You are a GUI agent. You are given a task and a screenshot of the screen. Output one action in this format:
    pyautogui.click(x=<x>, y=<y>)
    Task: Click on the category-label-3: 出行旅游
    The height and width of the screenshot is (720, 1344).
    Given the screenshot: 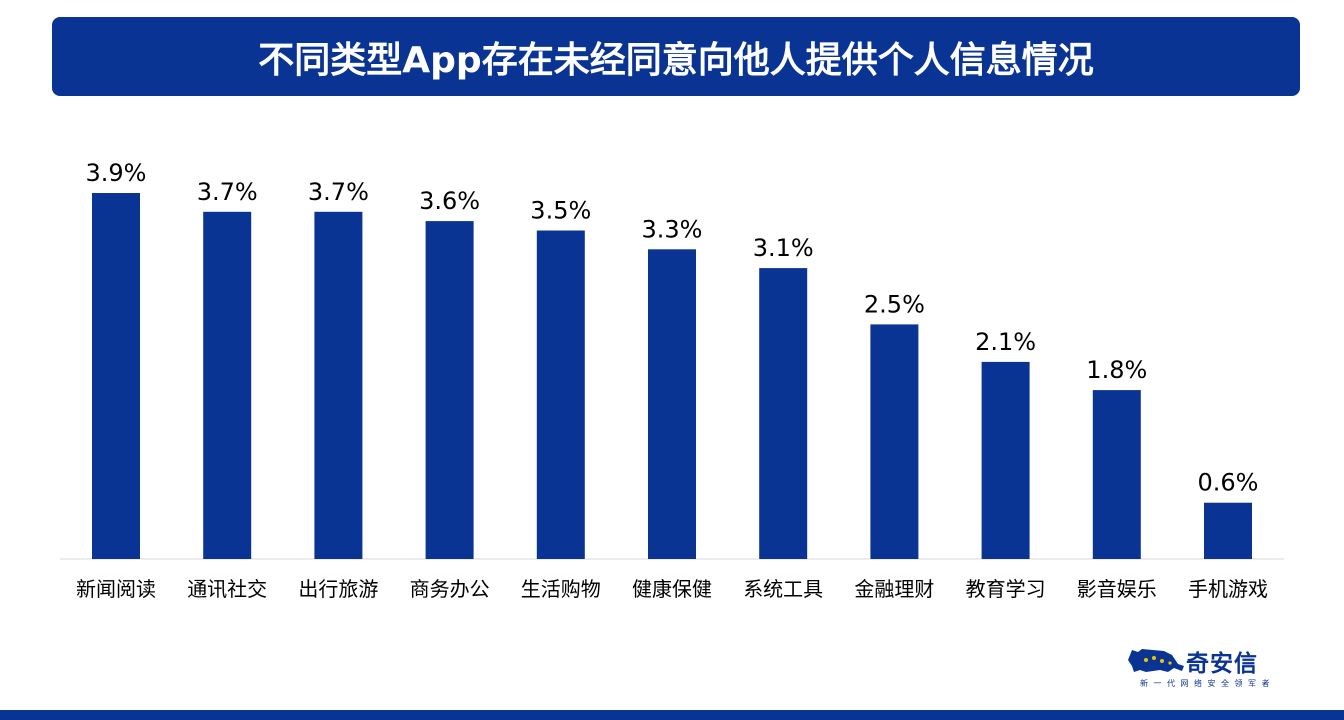 What is the action you would take?
    pyautogui.click(x=338, y=589)
    